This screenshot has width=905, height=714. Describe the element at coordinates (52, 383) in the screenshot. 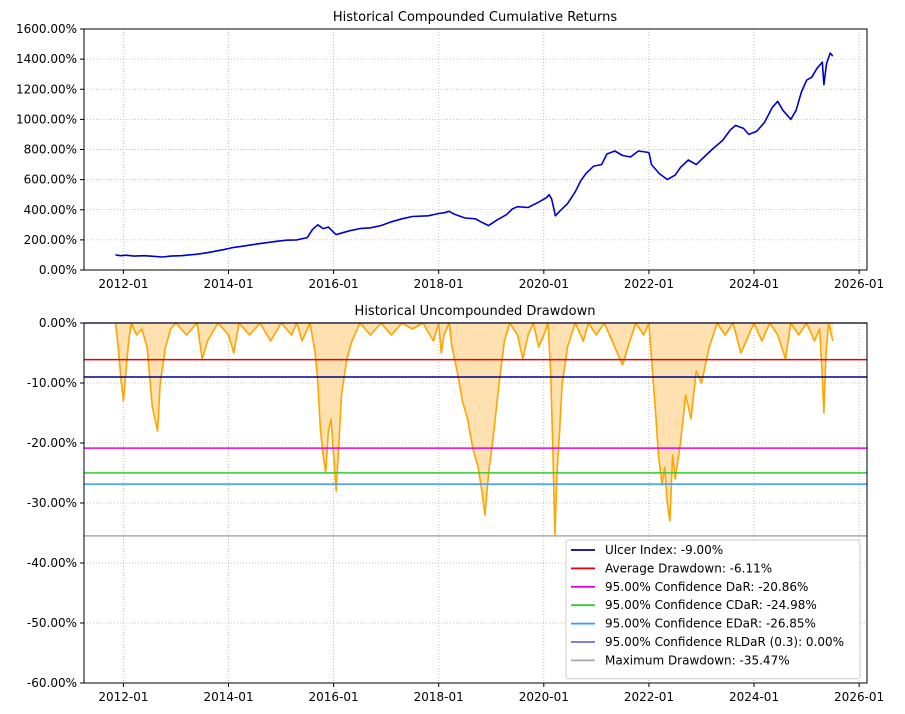

I see `bot-y-tick-label: -10.00%` at that location.